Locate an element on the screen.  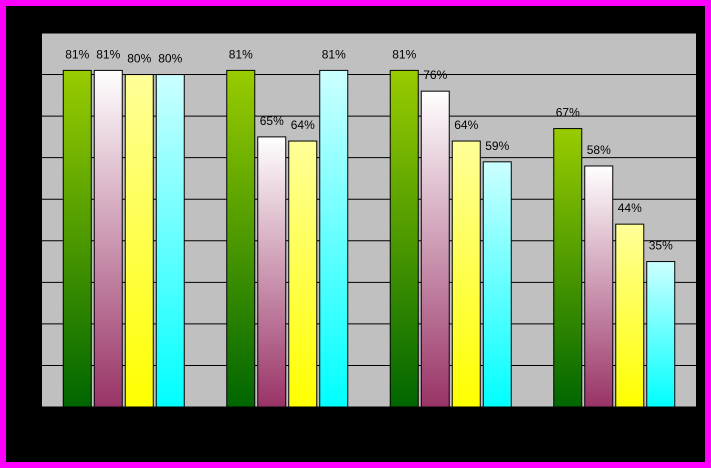
y-tick-label: 90 is located at coordinates (33, 34).